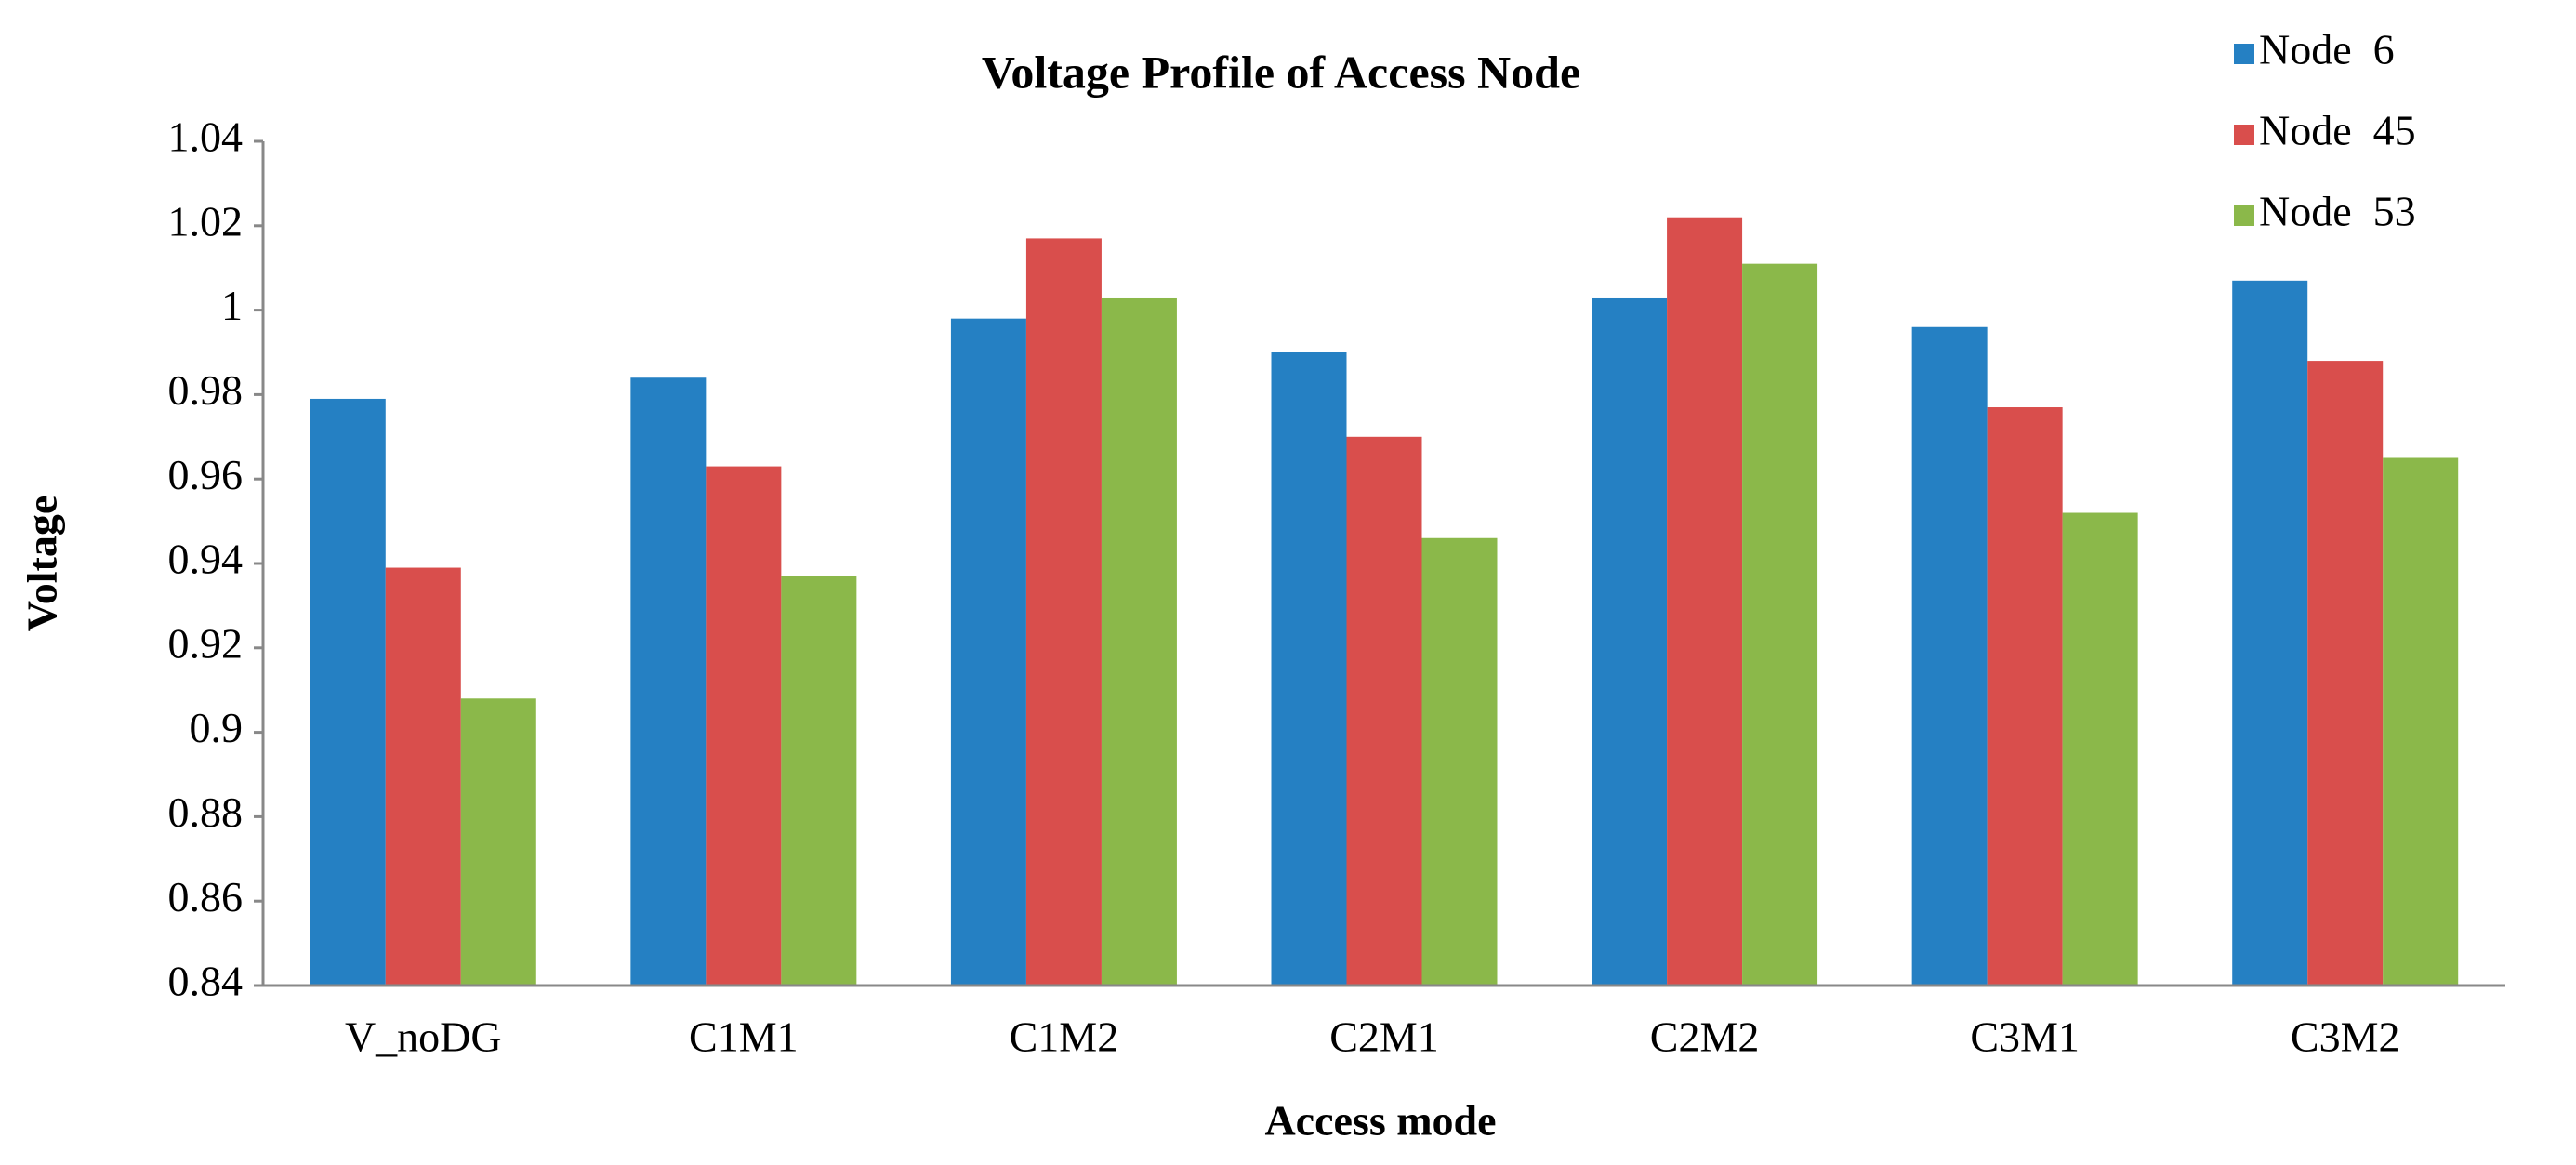  What do you see at coordinates (1384, 1037) in the screenshot?
I see `x-tick-label: C2M1` at bounding box center [1384, 1037].